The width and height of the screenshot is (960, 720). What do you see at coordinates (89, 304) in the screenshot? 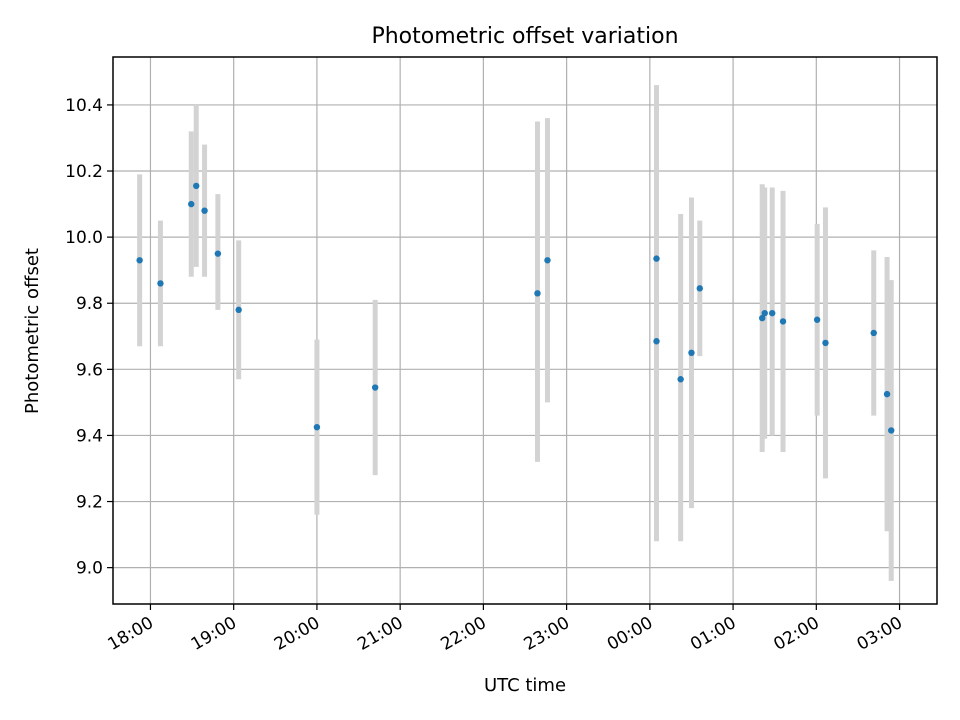
I see `y-tick-label: 9.8` at bounding box center [89, 304].